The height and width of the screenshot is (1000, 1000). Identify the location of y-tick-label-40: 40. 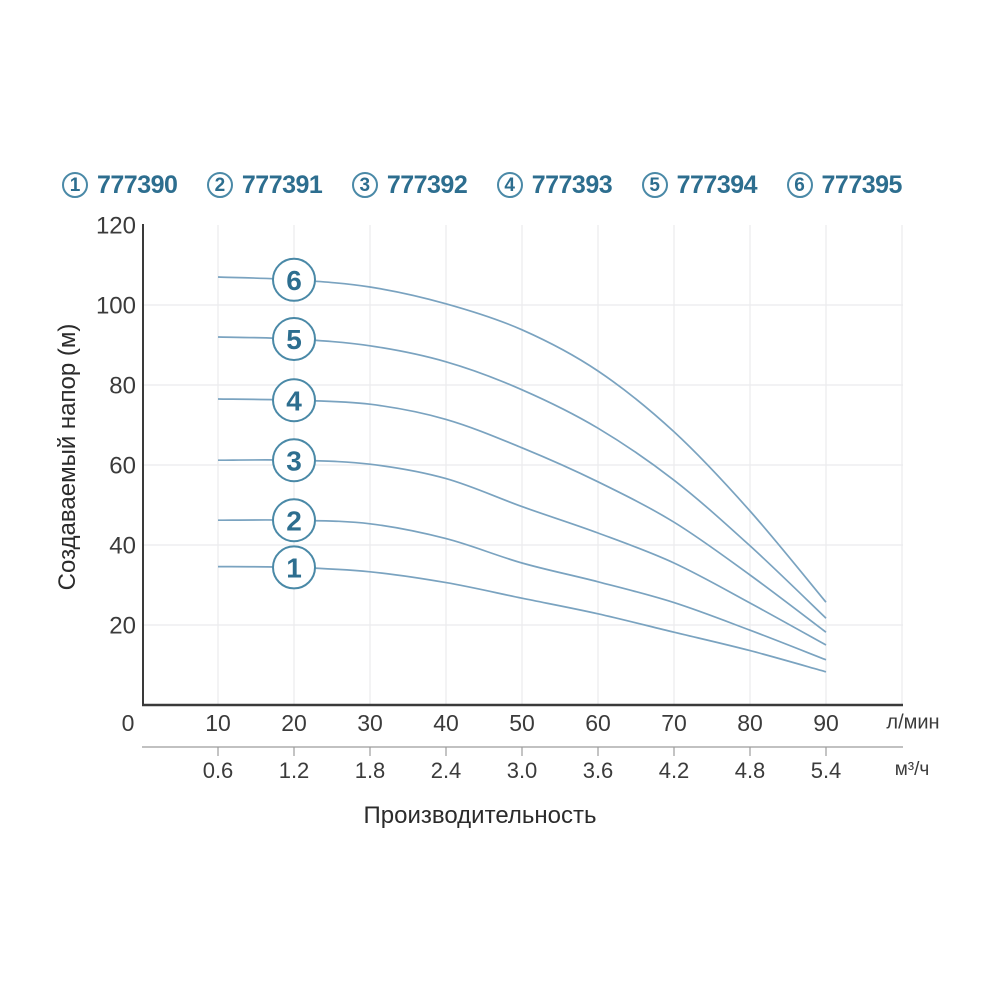
(122, 546).